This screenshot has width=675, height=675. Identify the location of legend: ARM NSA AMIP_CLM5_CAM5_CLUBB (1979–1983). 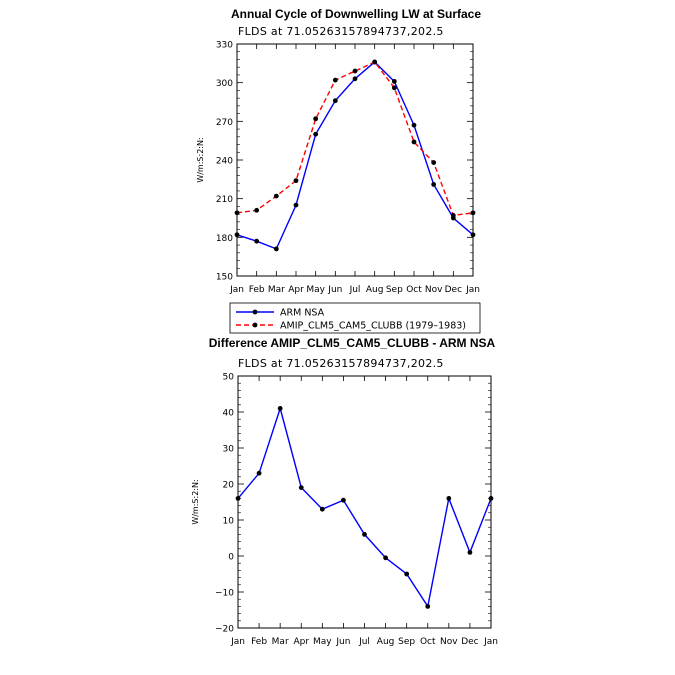
(355, 318).